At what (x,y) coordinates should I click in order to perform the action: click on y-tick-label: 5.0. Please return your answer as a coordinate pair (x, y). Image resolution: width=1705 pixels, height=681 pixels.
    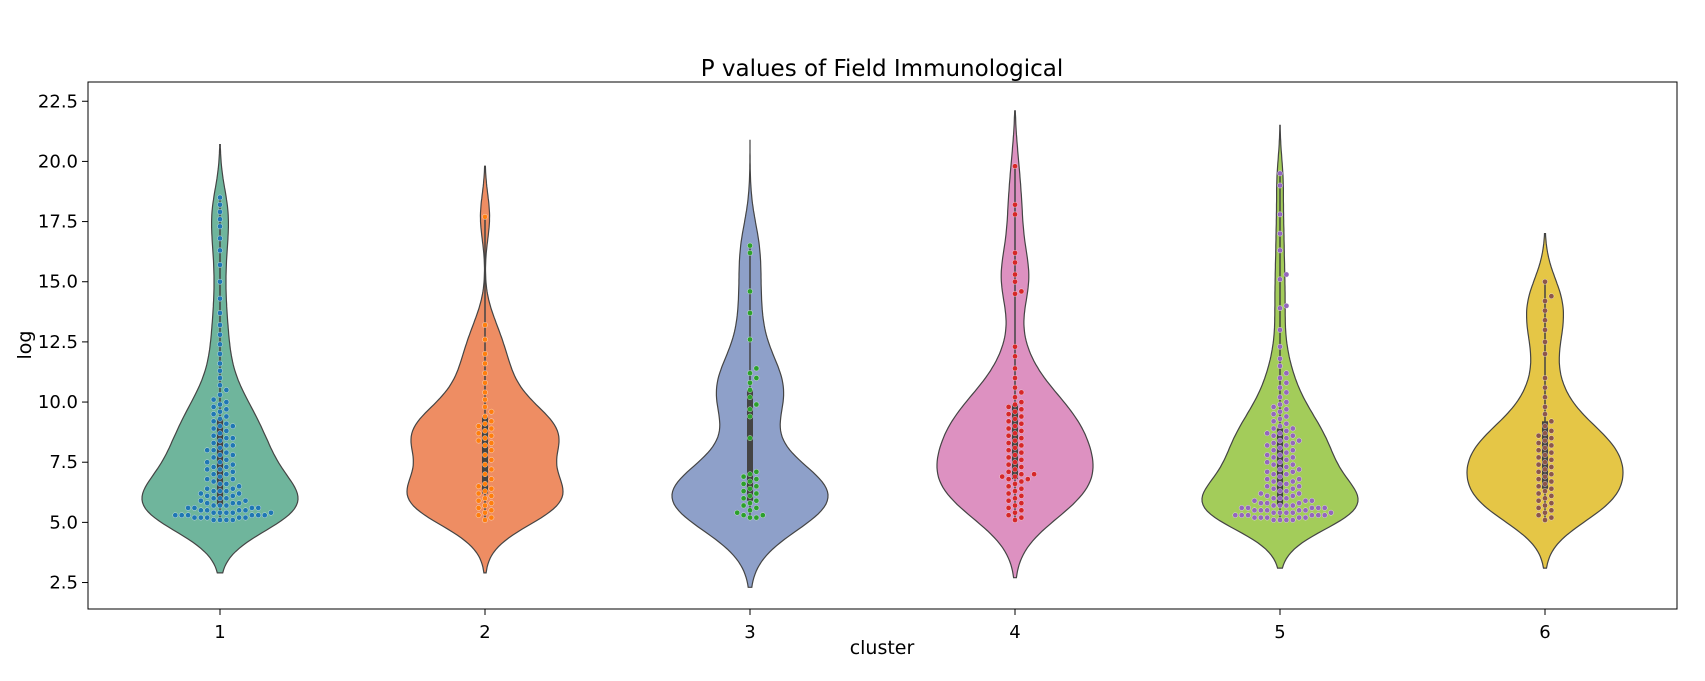
    Looking at the image, I should click on (63, 522).